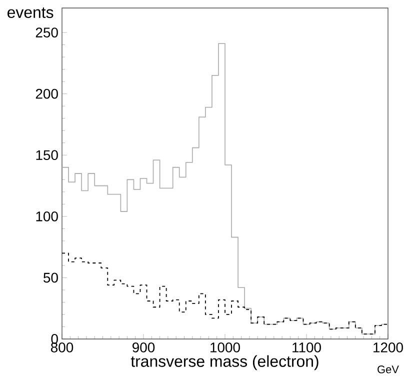 The height and width of the screenshot is (382, 411). What do you see at coordinates (47, 216) in the screenshot?
I see `y-tick-label: 100` at bounding box center [47, 216].